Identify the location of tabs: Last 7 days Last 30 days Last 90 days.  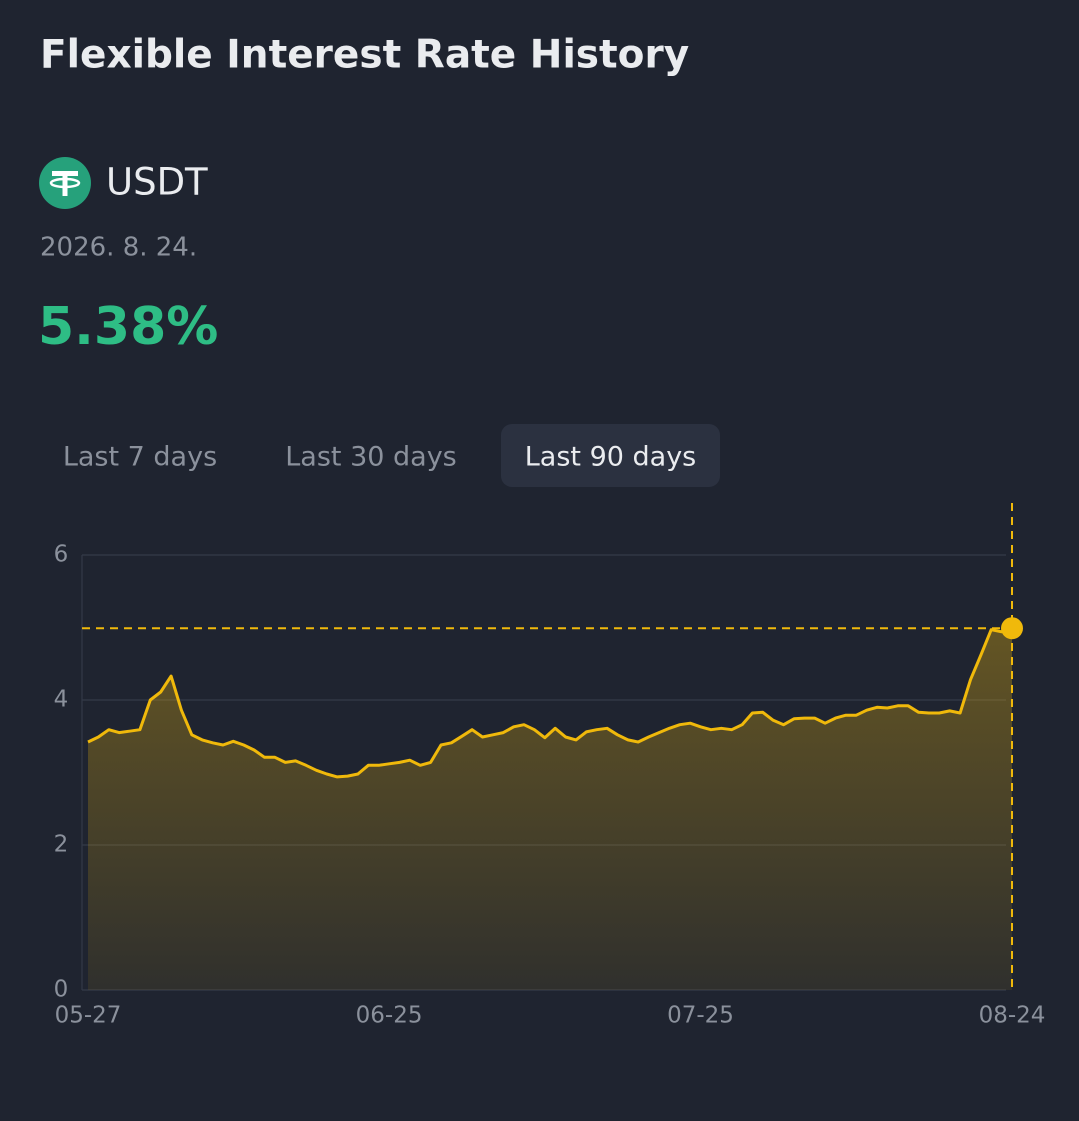
(391, 455).